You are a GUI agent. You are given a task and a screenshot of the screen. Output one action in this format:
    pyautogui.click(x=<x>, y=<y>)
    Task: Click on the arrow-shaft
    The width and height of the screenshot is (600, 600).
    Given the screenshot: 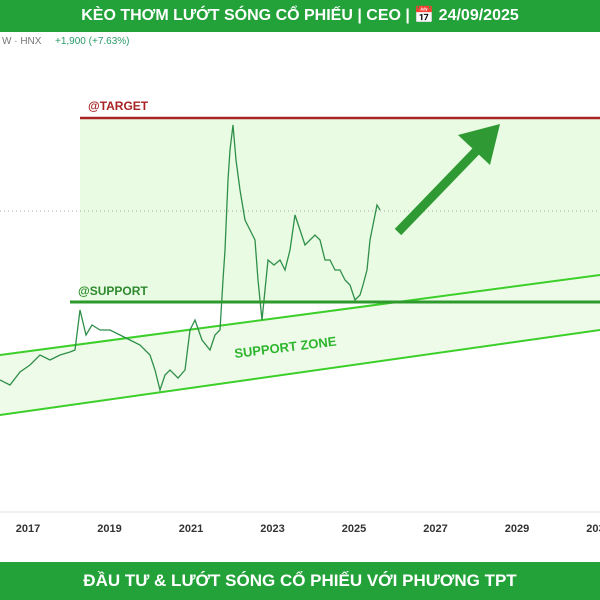 What is the action you would take?
    pyautogui.click(x=440, y=188)
    